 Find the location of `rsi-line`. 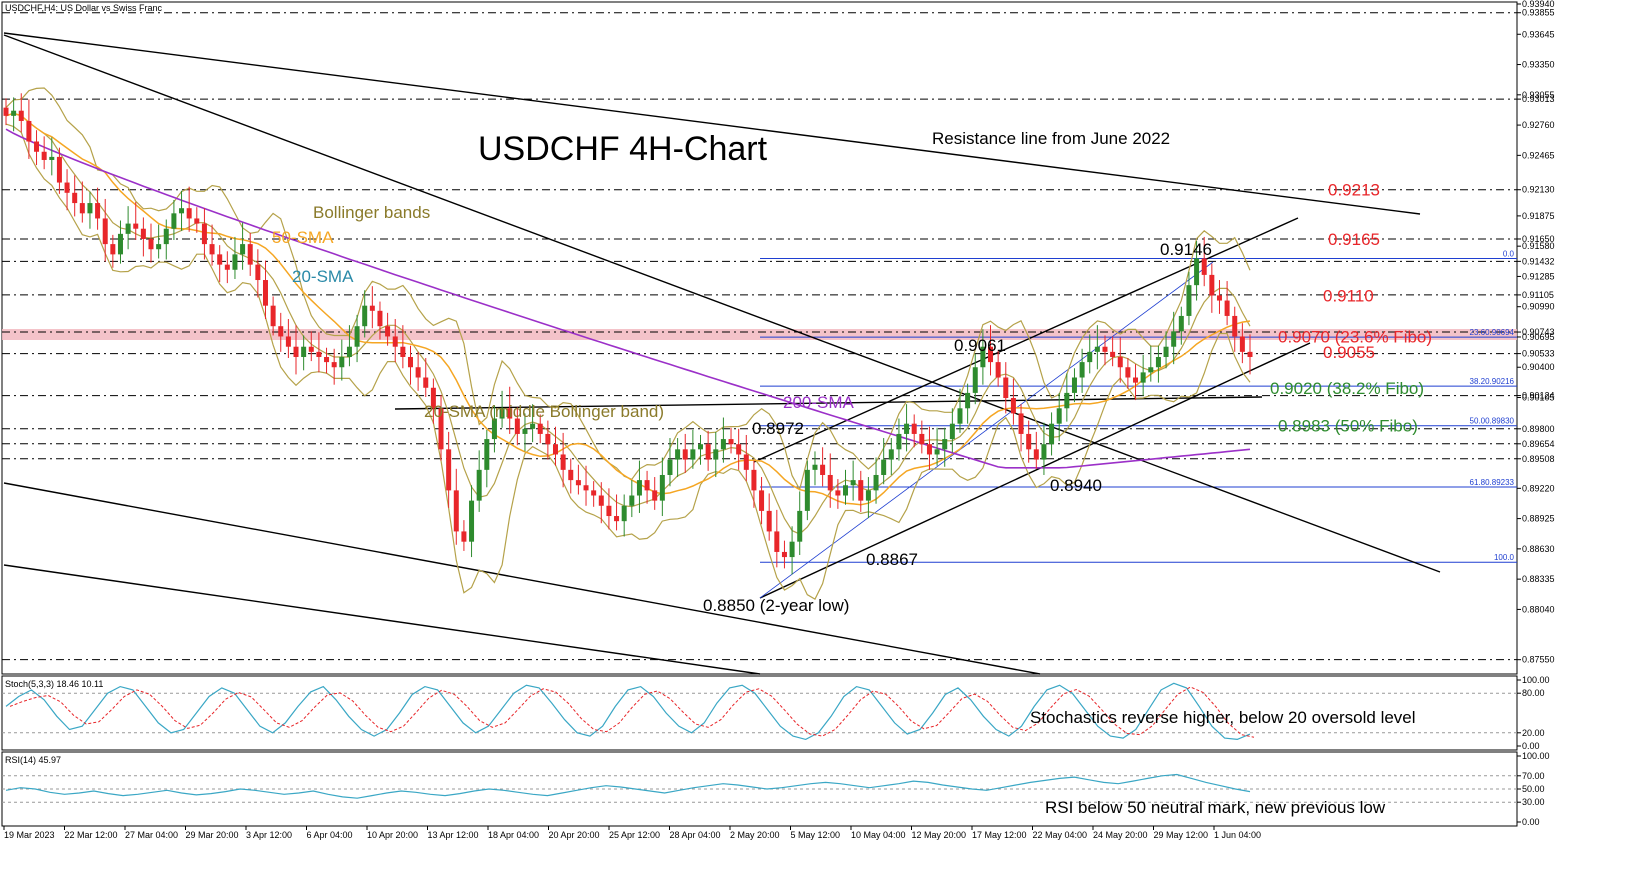

rsi-line is located at coordinates (628, 786).